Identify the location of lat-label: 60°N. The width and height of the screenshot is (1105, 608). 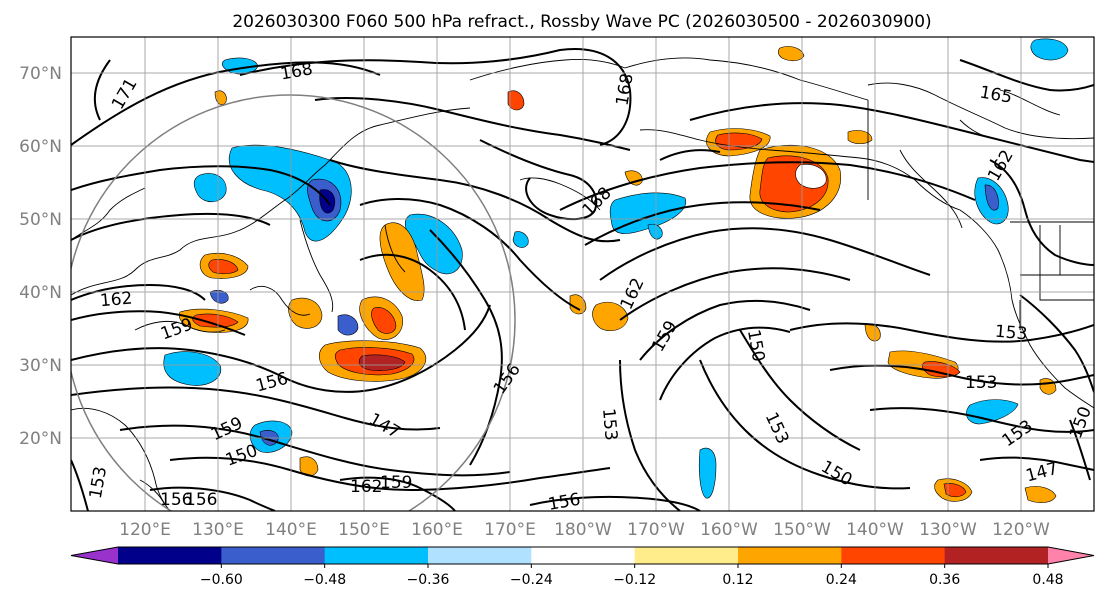
(40, 147).